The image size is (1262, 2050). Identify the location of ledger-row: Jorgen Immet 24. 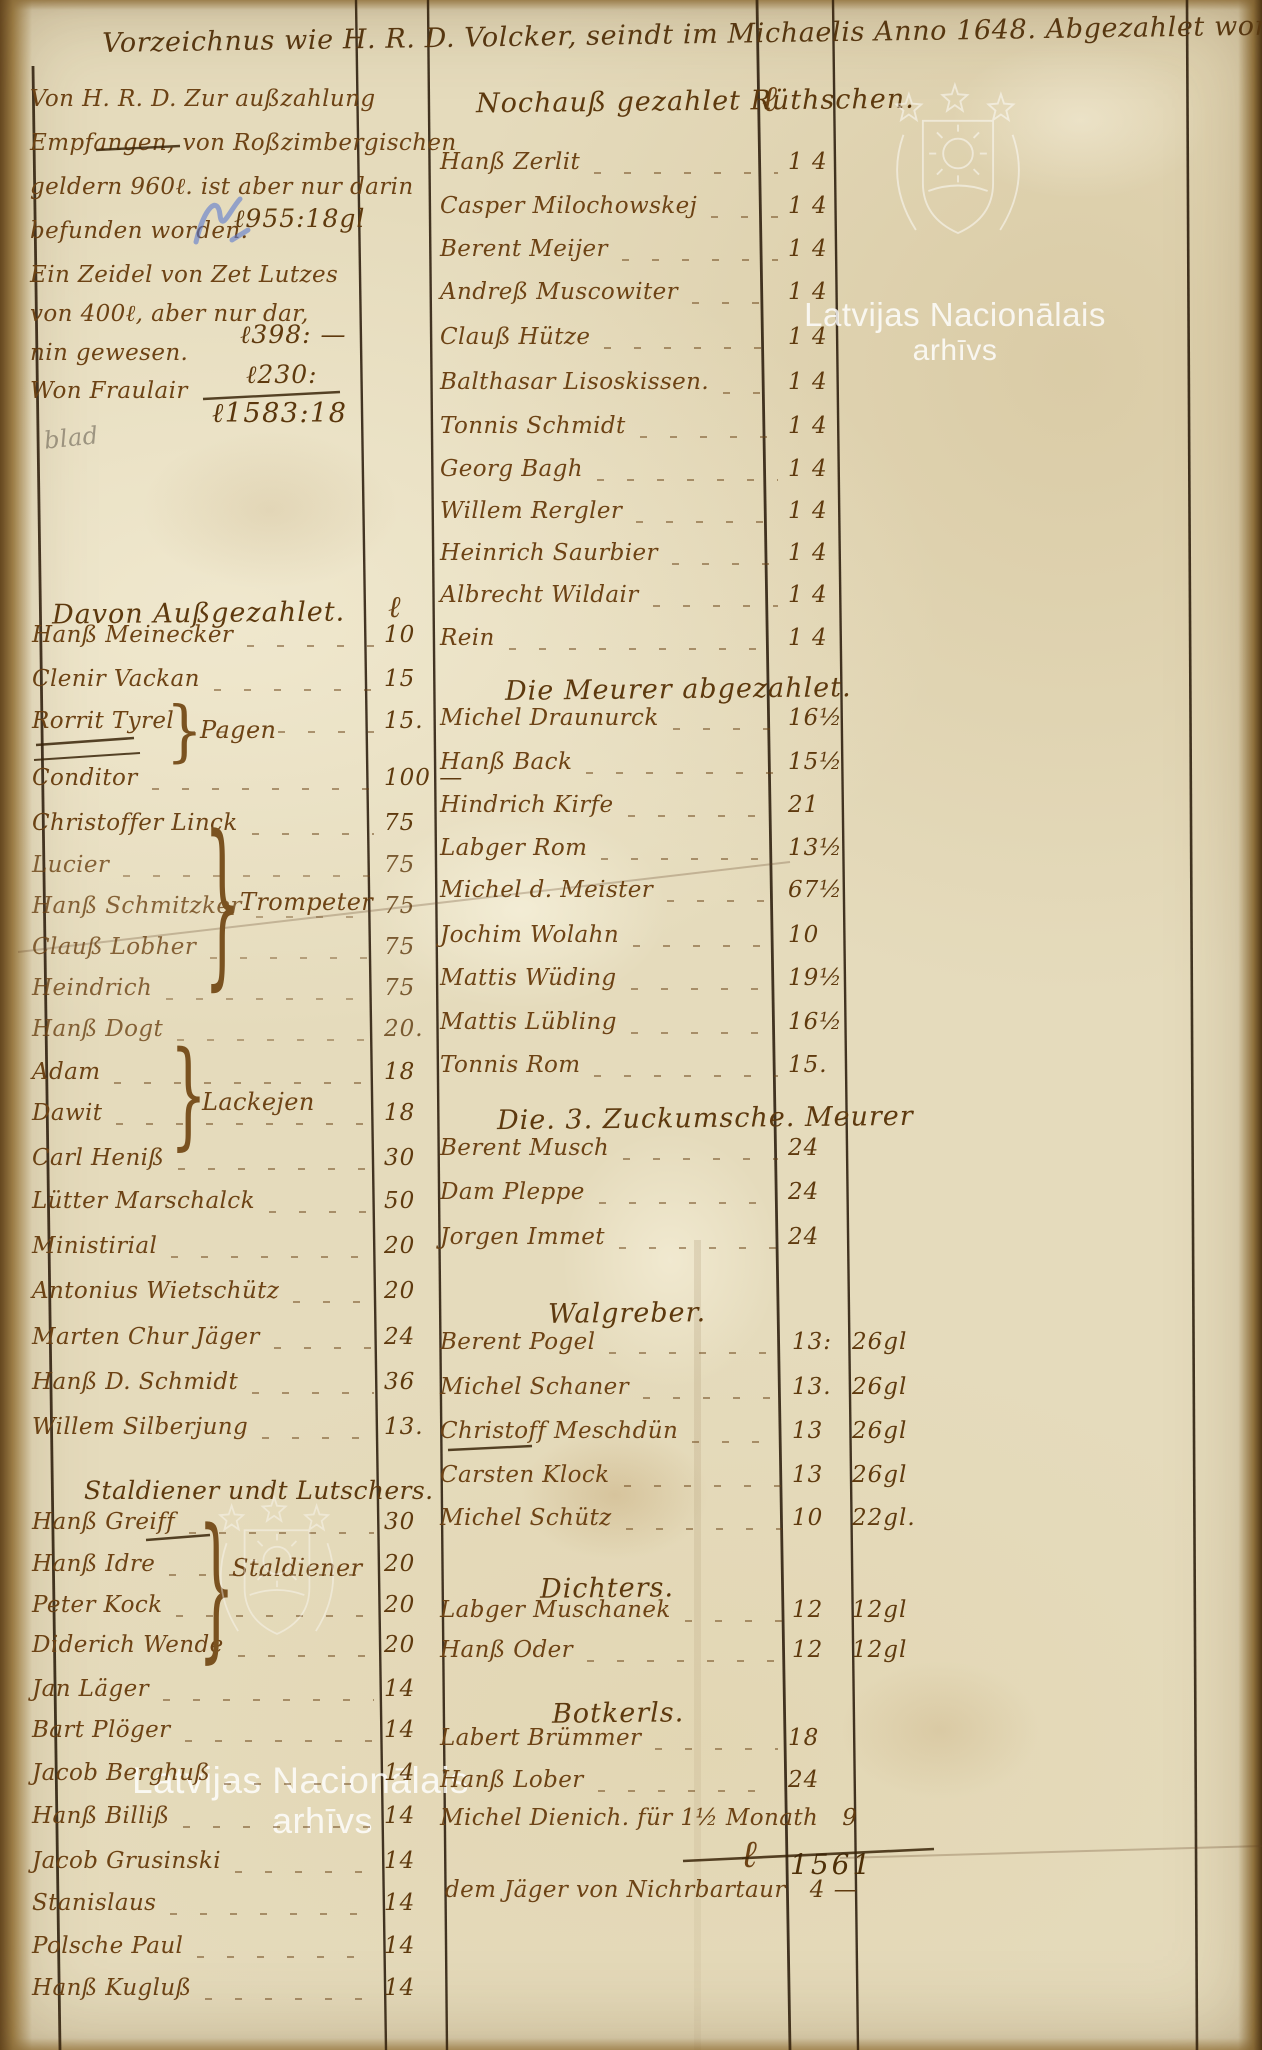
(645, 1241).